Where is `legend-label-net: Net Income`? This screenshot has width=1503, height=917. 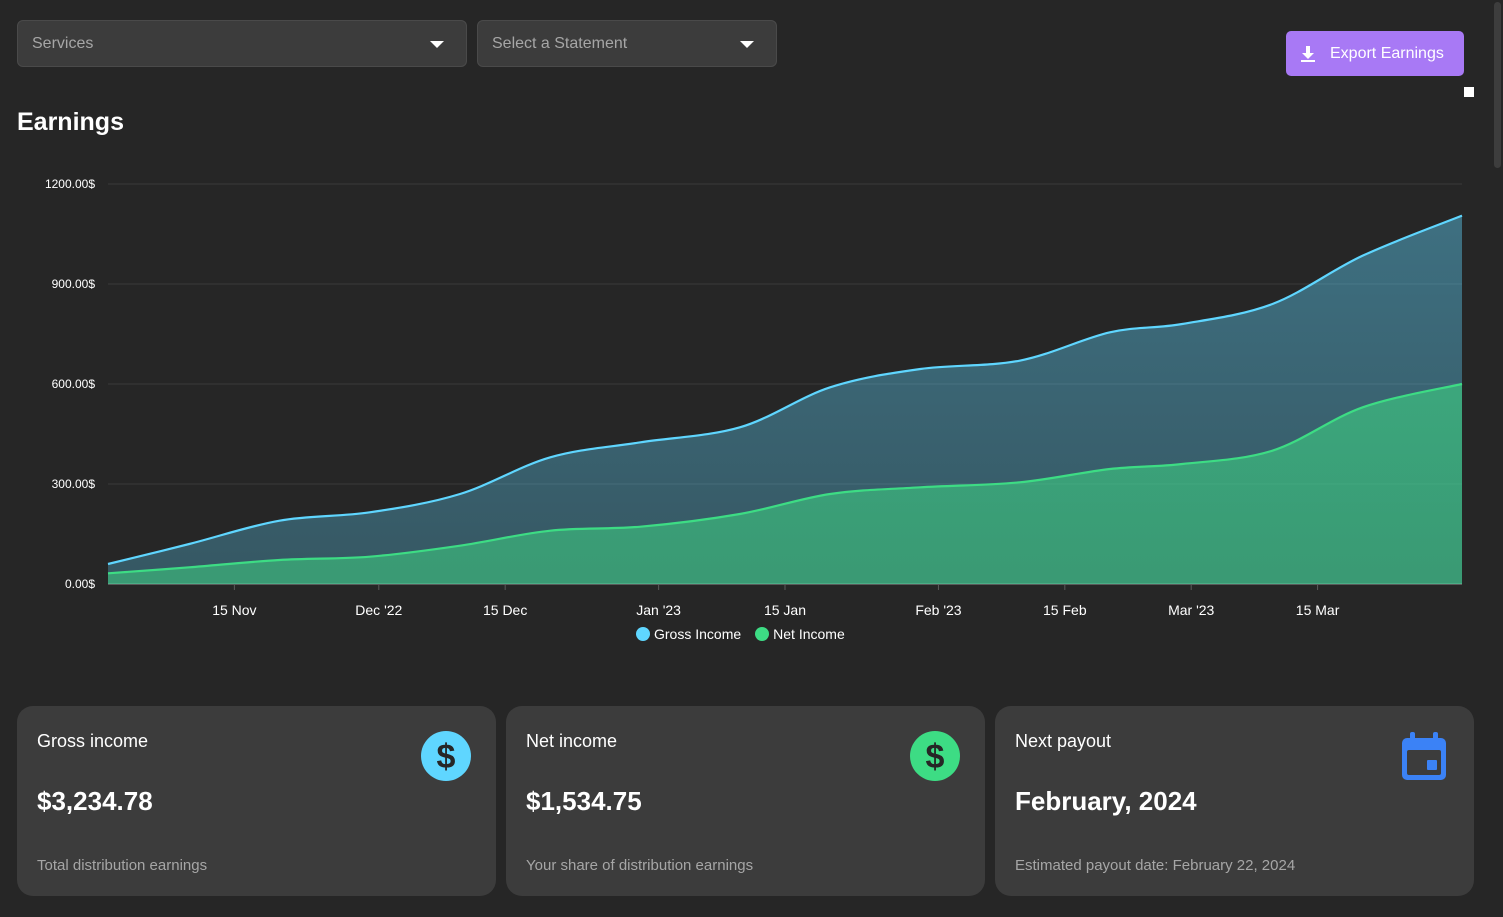
legend-label-net: Net Income is located at coordinates (809, 634).